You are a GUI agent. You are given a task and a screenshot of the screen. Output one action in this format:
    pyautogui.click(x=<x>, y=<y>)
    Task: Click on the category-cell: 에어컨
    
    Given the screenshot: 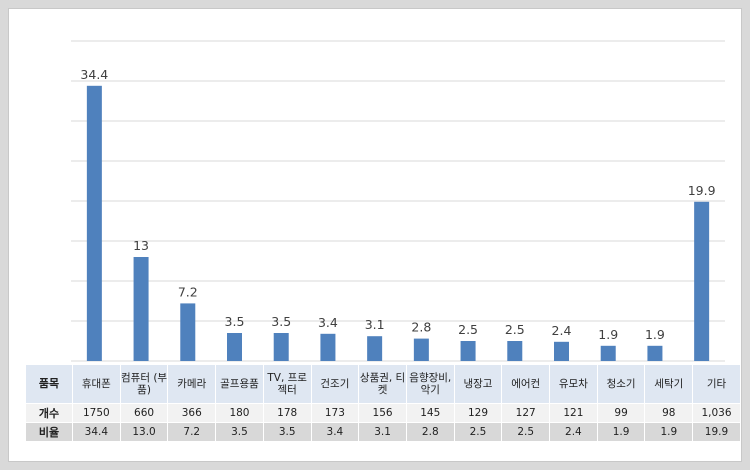 What is the action you would take?
    pyautogui.click(x=526, y=384)
    